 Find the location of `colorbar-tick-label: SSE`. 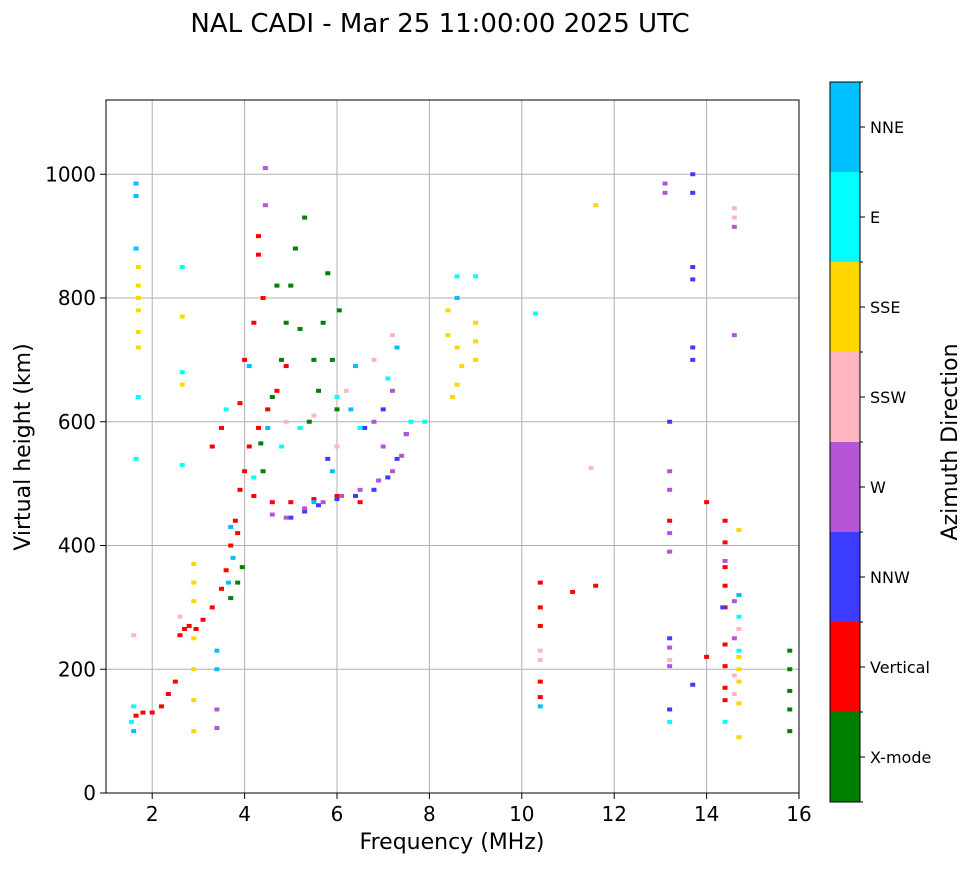

colorbar-tick-label: SSE is located at coordinates (885, 307).